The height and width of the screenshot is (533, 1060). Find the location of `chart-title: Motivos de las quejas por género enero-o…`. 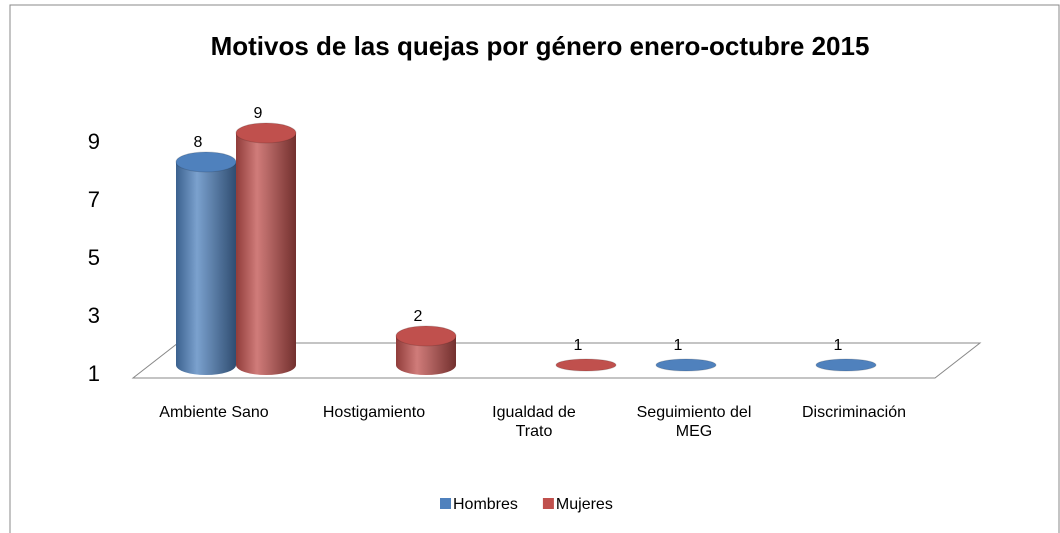

chart-title: Motivos de las quejas por género enero-o… is located at coordinates (540, 46).